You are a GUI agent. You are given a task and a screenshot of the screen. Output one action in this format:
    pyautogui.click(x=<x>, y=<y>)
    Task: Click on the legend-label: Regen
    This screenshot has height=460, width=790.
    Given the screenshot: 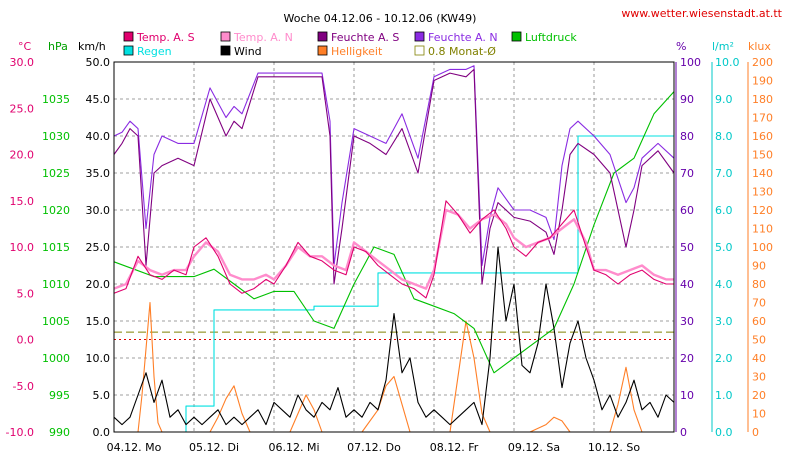 What is the action you would take?
    pyautogui.click(x=154, y=51)
    